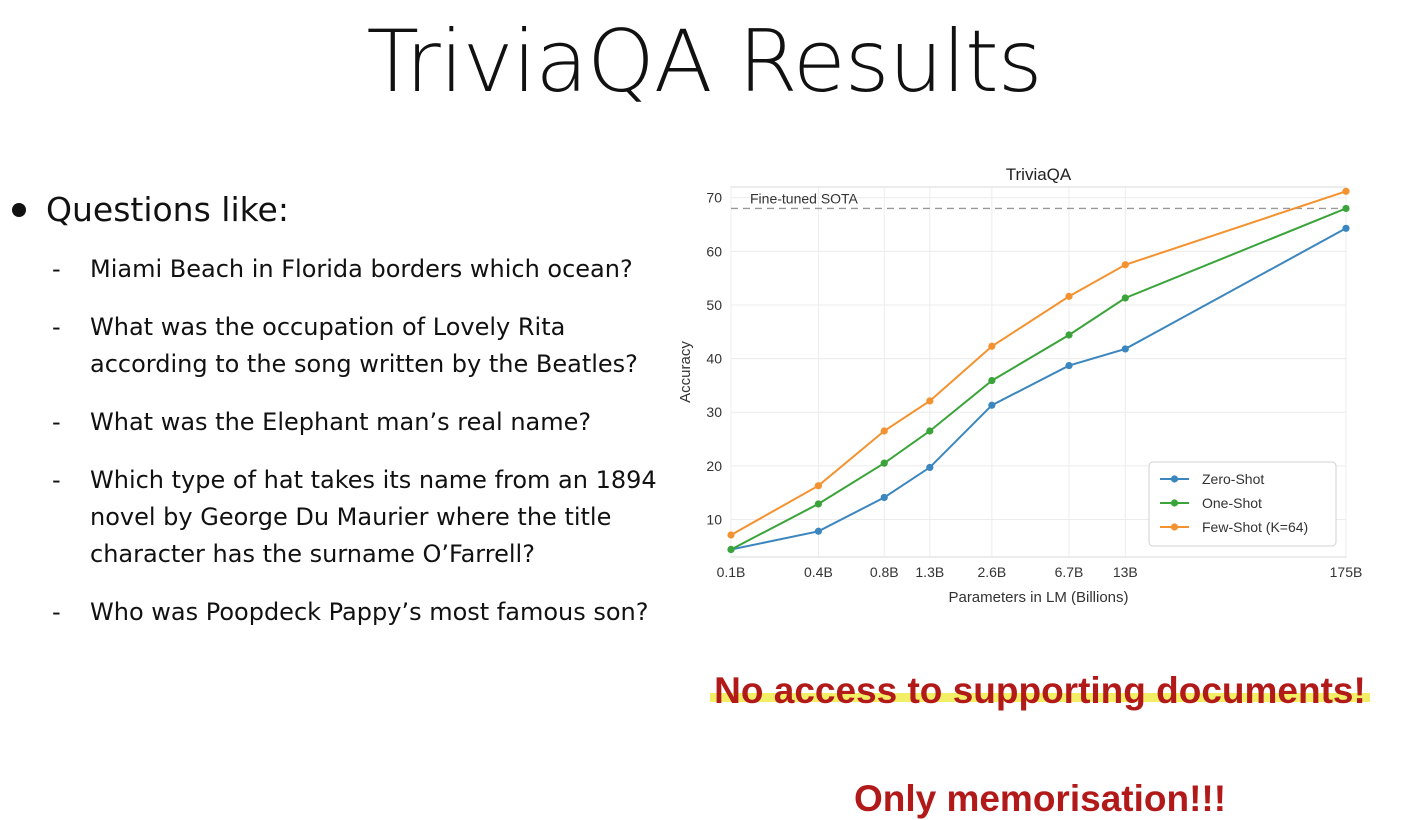 The width and height of the screenshot is (1408, 820). I want to click on y-tick-label: 60, so click(714, 251).